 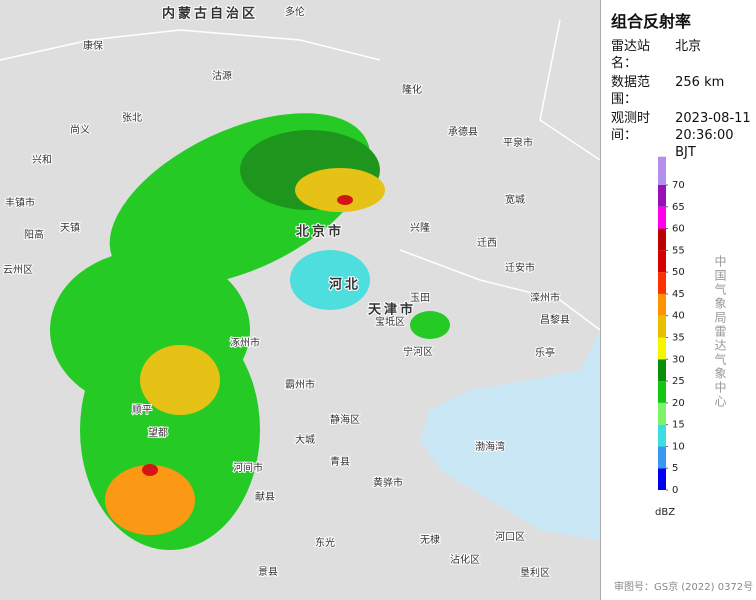 What do you see at coordinates (535, 573) in the screenshot?
I see `place-label: 垦利区` at bounding box center [535, 573].